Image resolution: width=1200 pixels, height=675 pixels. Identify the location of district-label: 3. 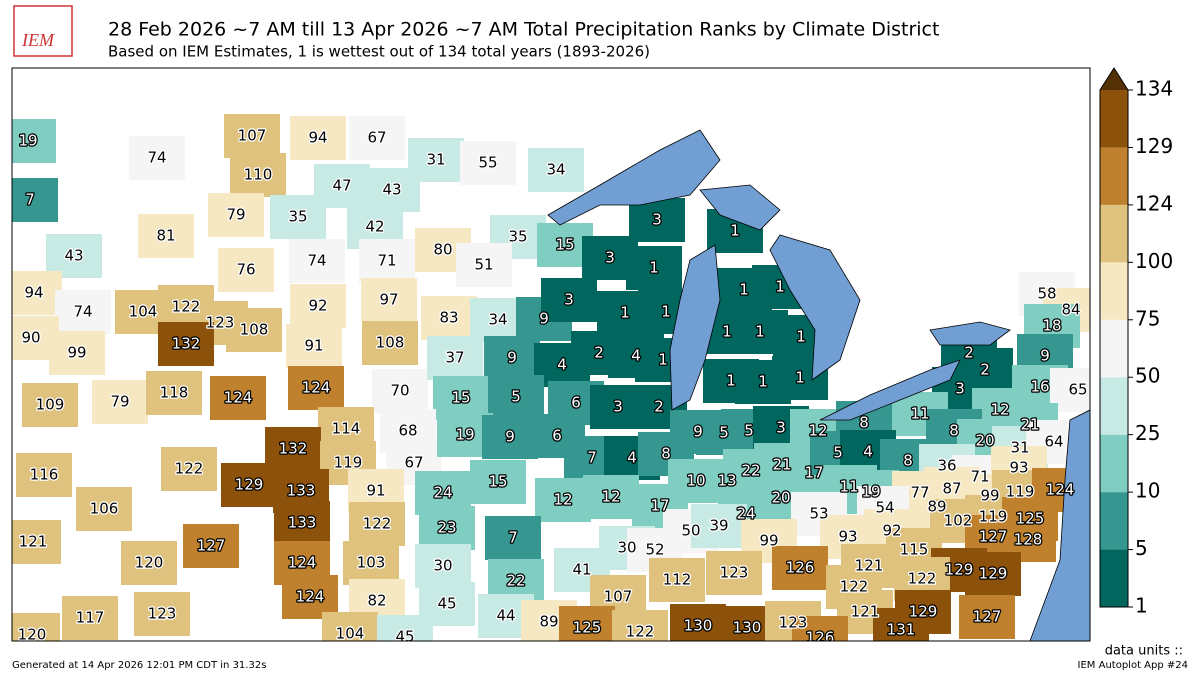
(657, 220).